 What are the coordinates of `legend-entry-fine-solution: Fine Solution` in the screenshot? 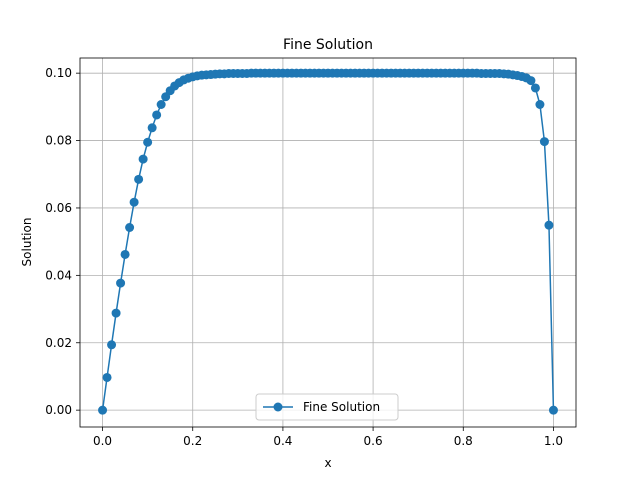 It's located at (341, 407).